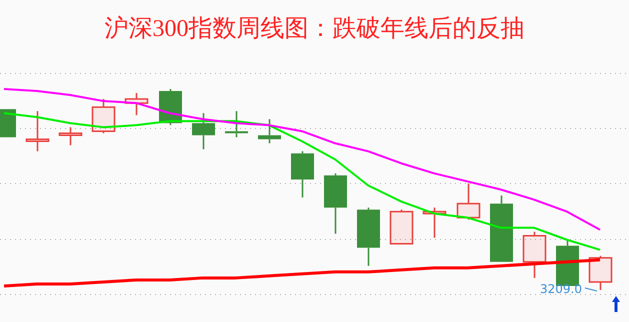 The image size is (629, 322). What do you see at coordinates (561, 289) in the screenshot?
I see `annotation: 3209.0` at bounding box center [561, 289].